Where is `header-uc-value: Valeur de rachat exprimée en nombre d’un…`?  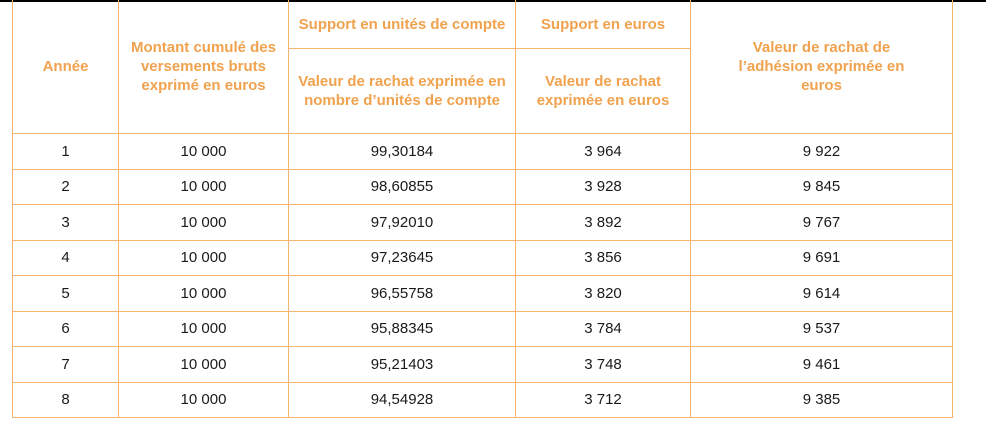 header-uc-value: Valeur de rachat exprimée en nombre d’un… is located at coordinates (402, 91).